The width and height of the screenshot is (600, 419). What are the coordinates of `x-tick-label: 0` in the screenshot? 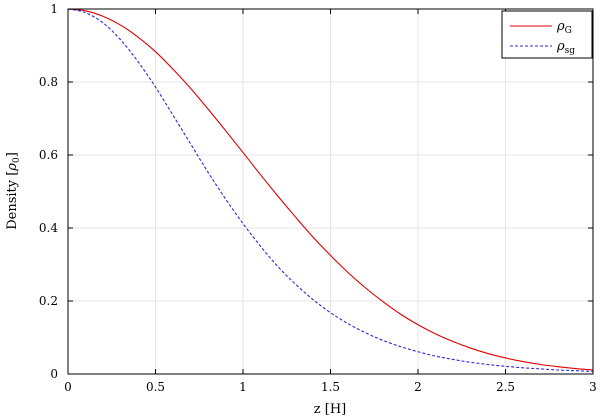 It's located at (68, 387).